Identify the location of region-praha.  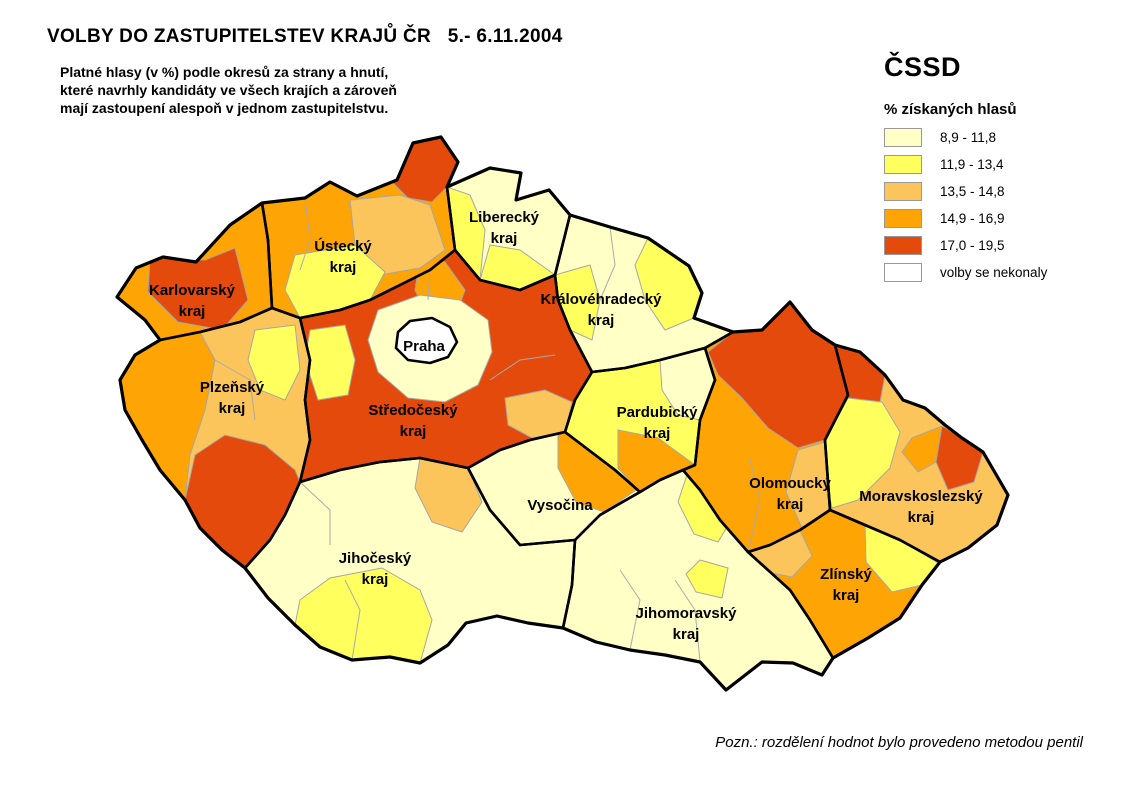
(426, 340).